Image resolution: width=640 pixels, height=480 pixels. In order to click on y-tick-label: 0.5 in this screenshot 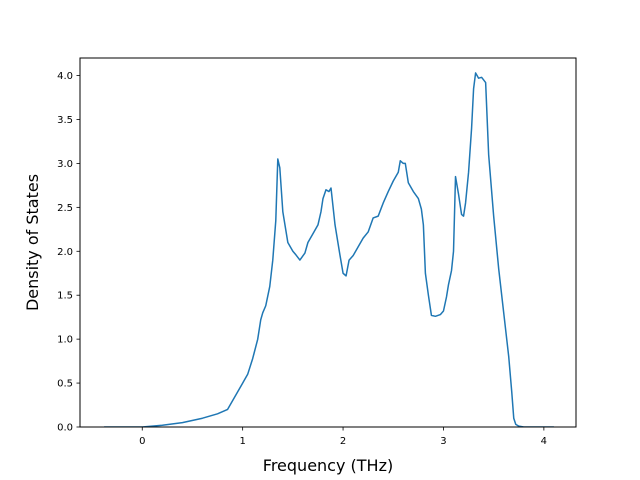, I will do `click(65, 384)`.